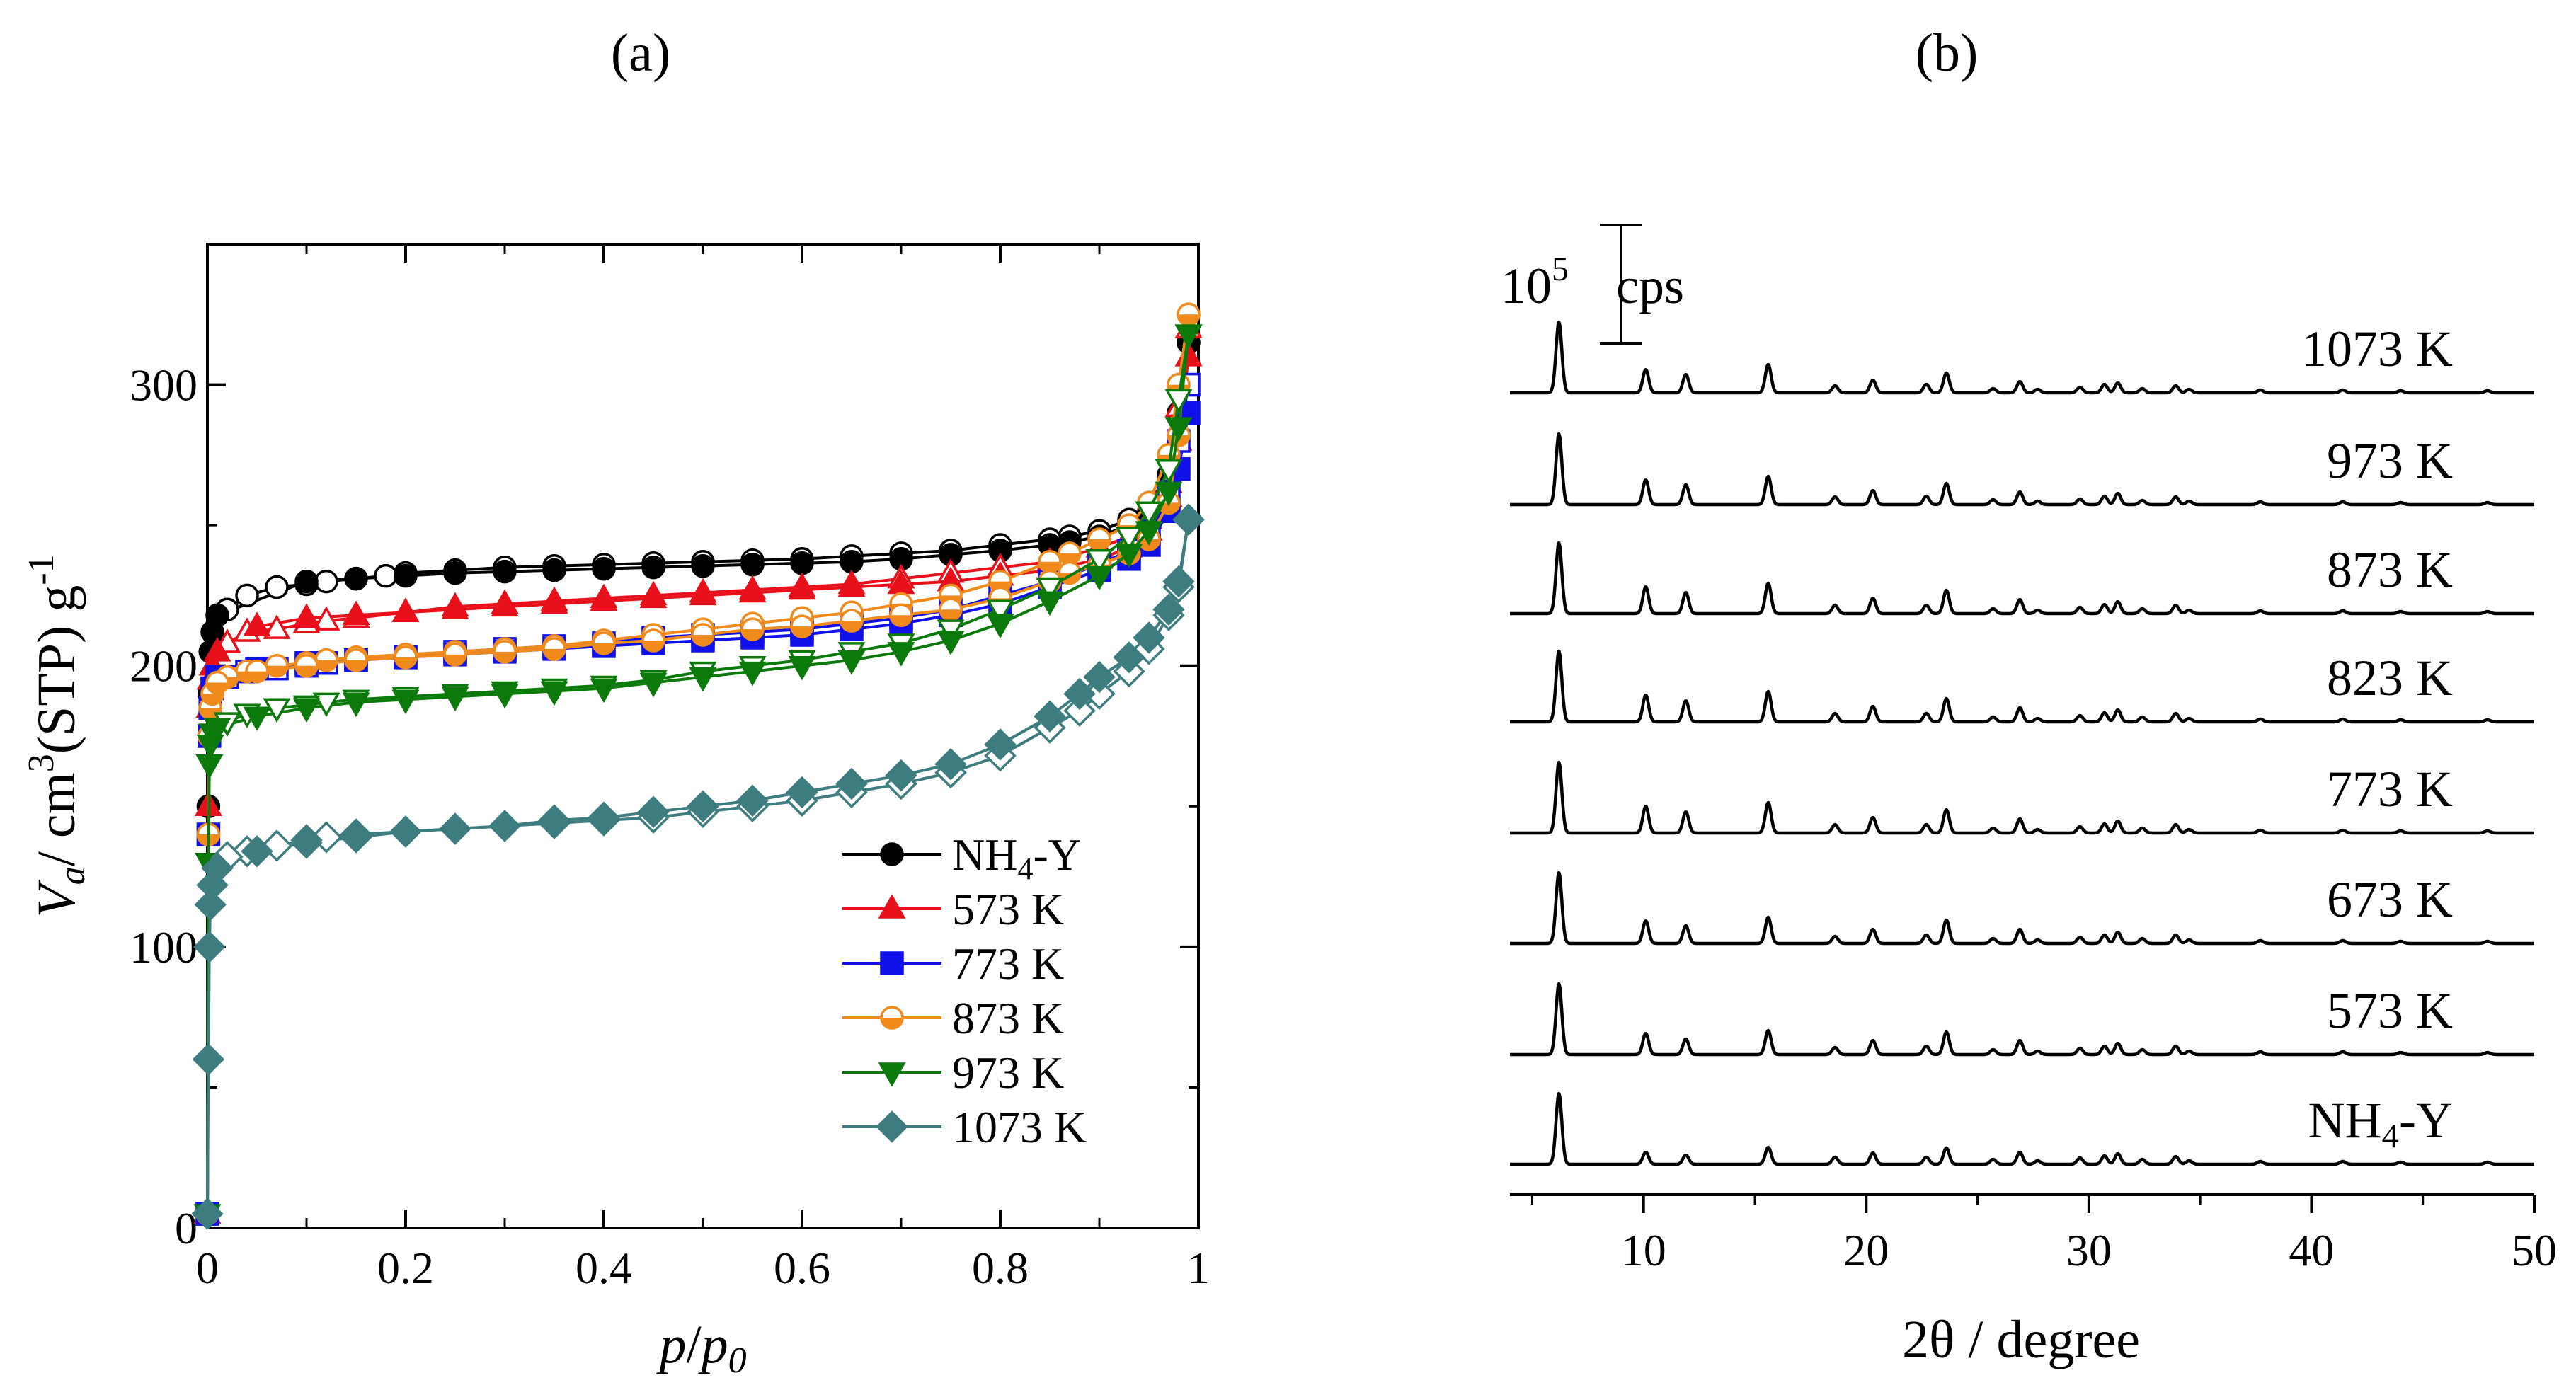 This screenshot has height=1390, width=2576. Describe the element at coordinates (2390, 569) in the screenshot. I see `xrd-trace-label: 873 K` at that location.